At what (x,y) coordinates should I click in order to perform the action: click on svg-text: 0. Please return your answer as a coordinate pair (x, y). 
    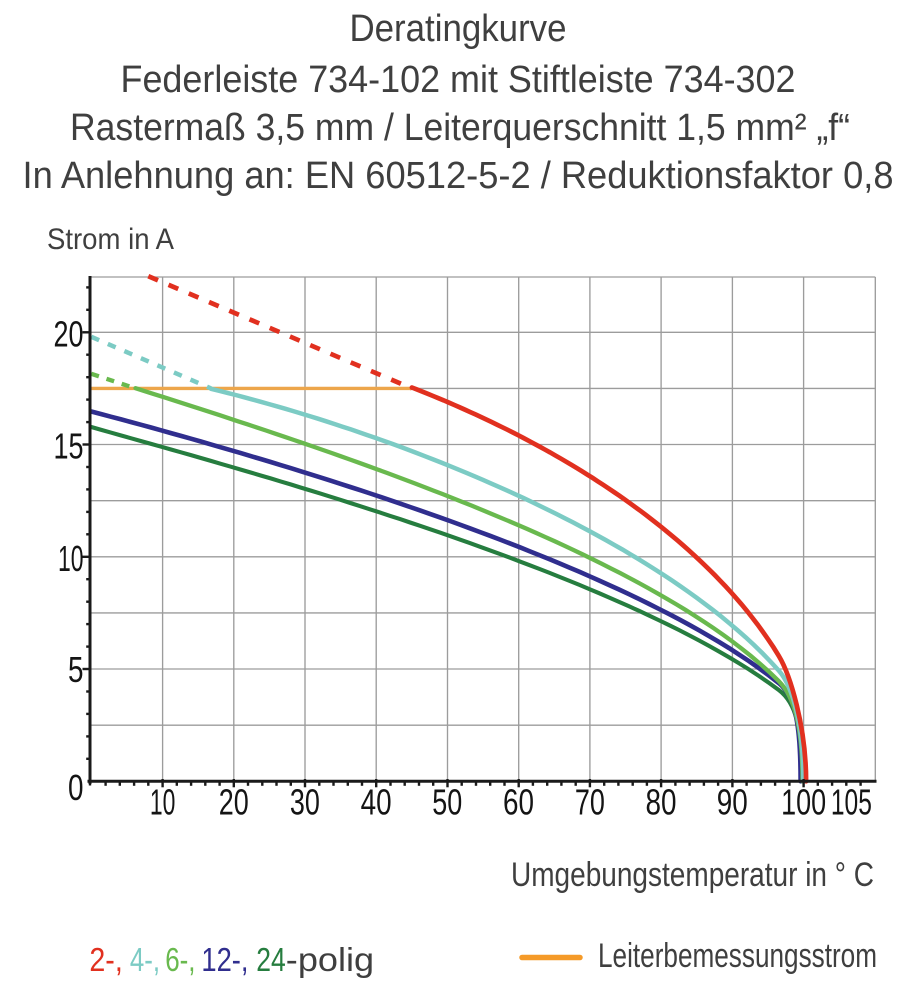
    Looking at the image, I should click on (76, 787).